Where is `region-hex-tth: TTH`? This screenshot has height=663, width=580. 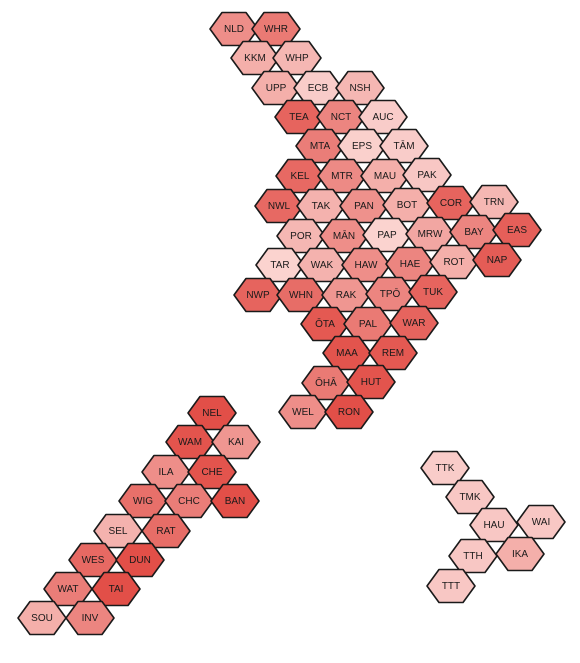
region-hex-tth: TTH is located at coordinates (473, 556).